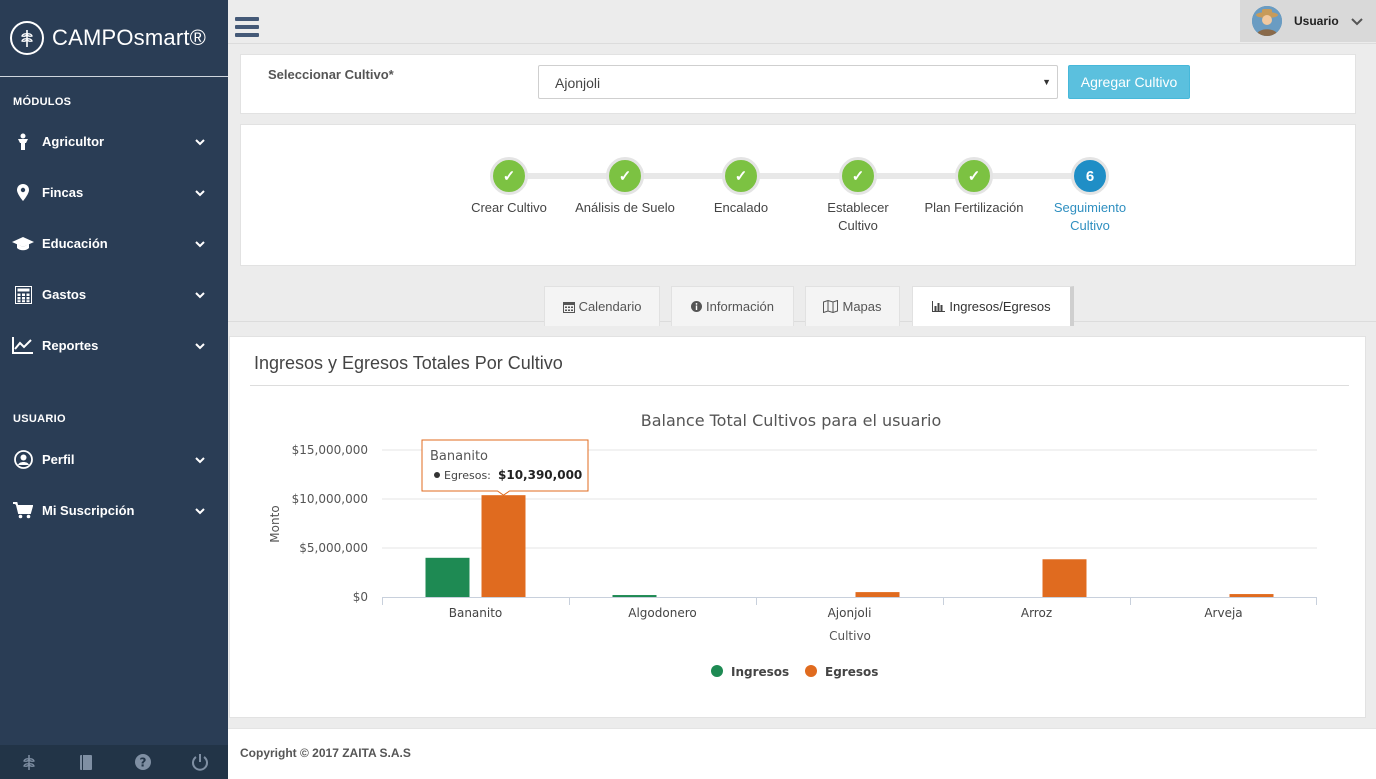 This screenshot has width=1376, height=779. What do you see at coordinates (408, 363) in the screenshot?
I see `panel-heading: Ingresos y Egresos Totales Por Cultivo` at bounding box center [408, 363].